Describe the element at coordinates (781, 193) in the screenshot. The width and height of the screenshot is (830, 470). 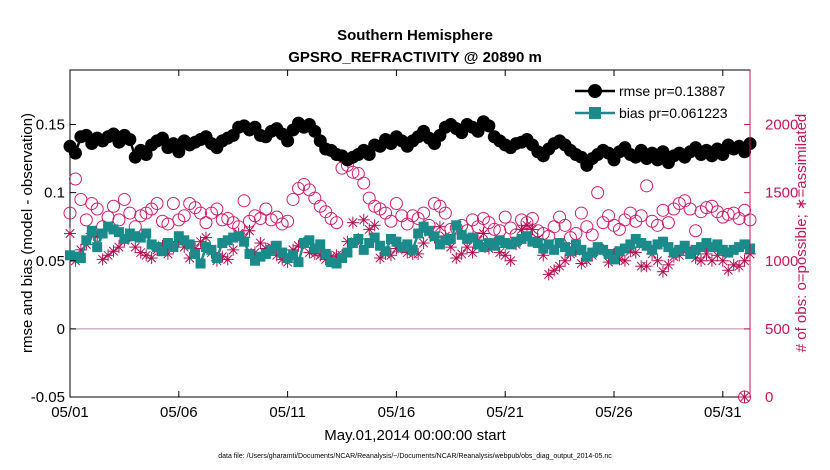
I see `y-right-tick-label: 1500` at that location.